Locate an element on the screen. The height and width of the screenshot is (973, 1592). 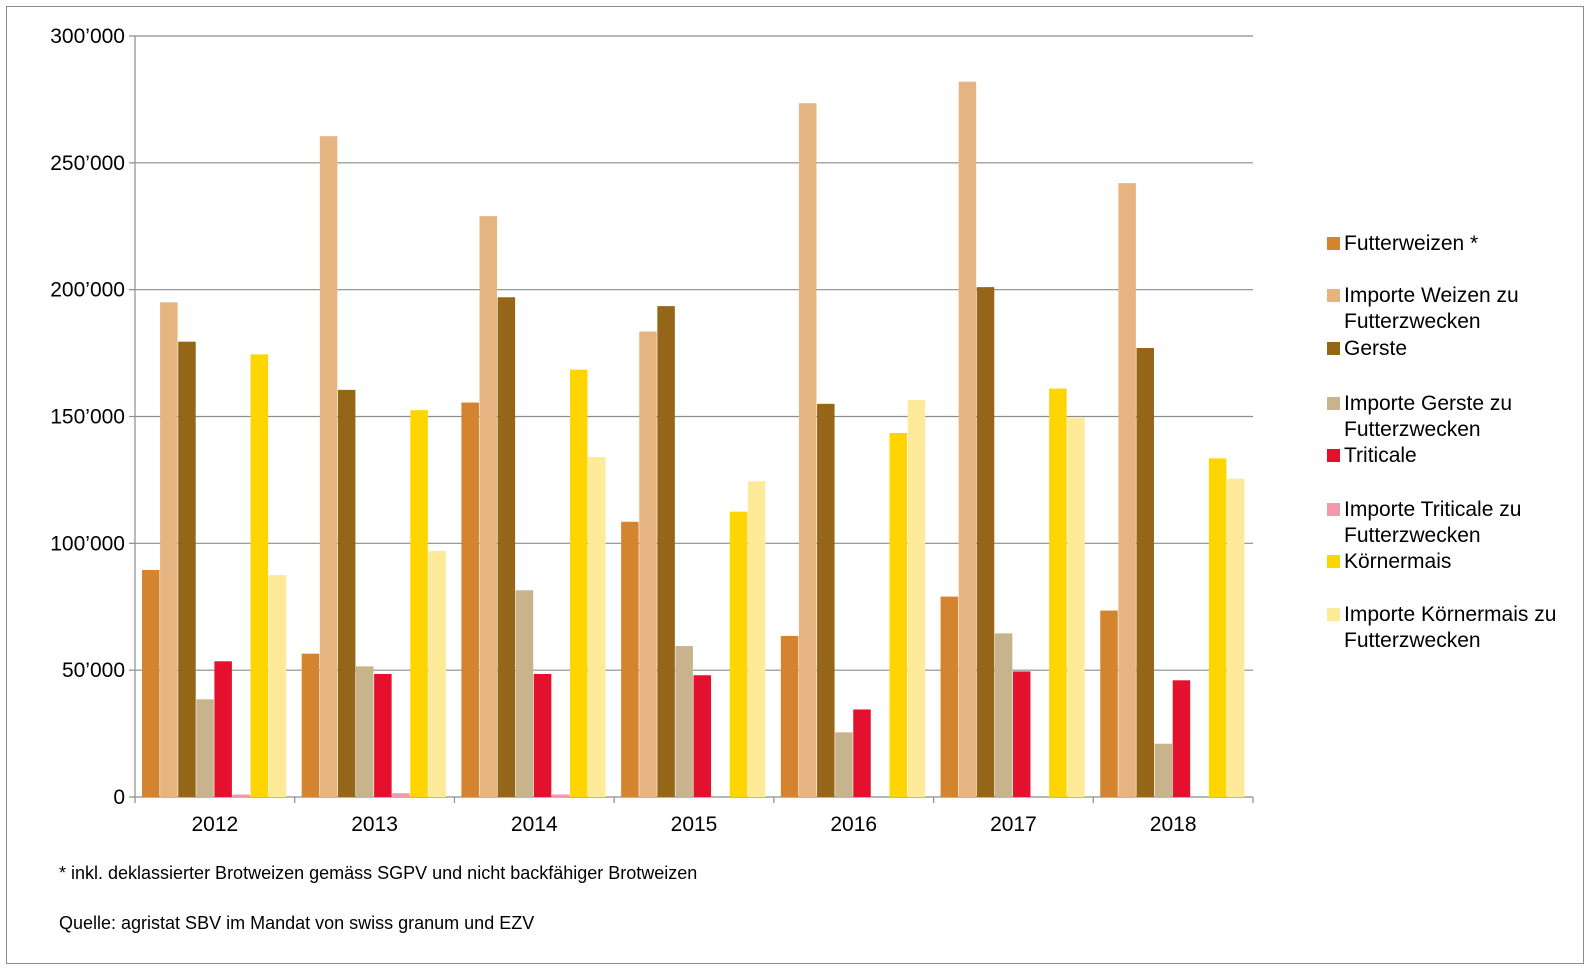
legend-label: Gerste is located at coordinates (1376, 348).